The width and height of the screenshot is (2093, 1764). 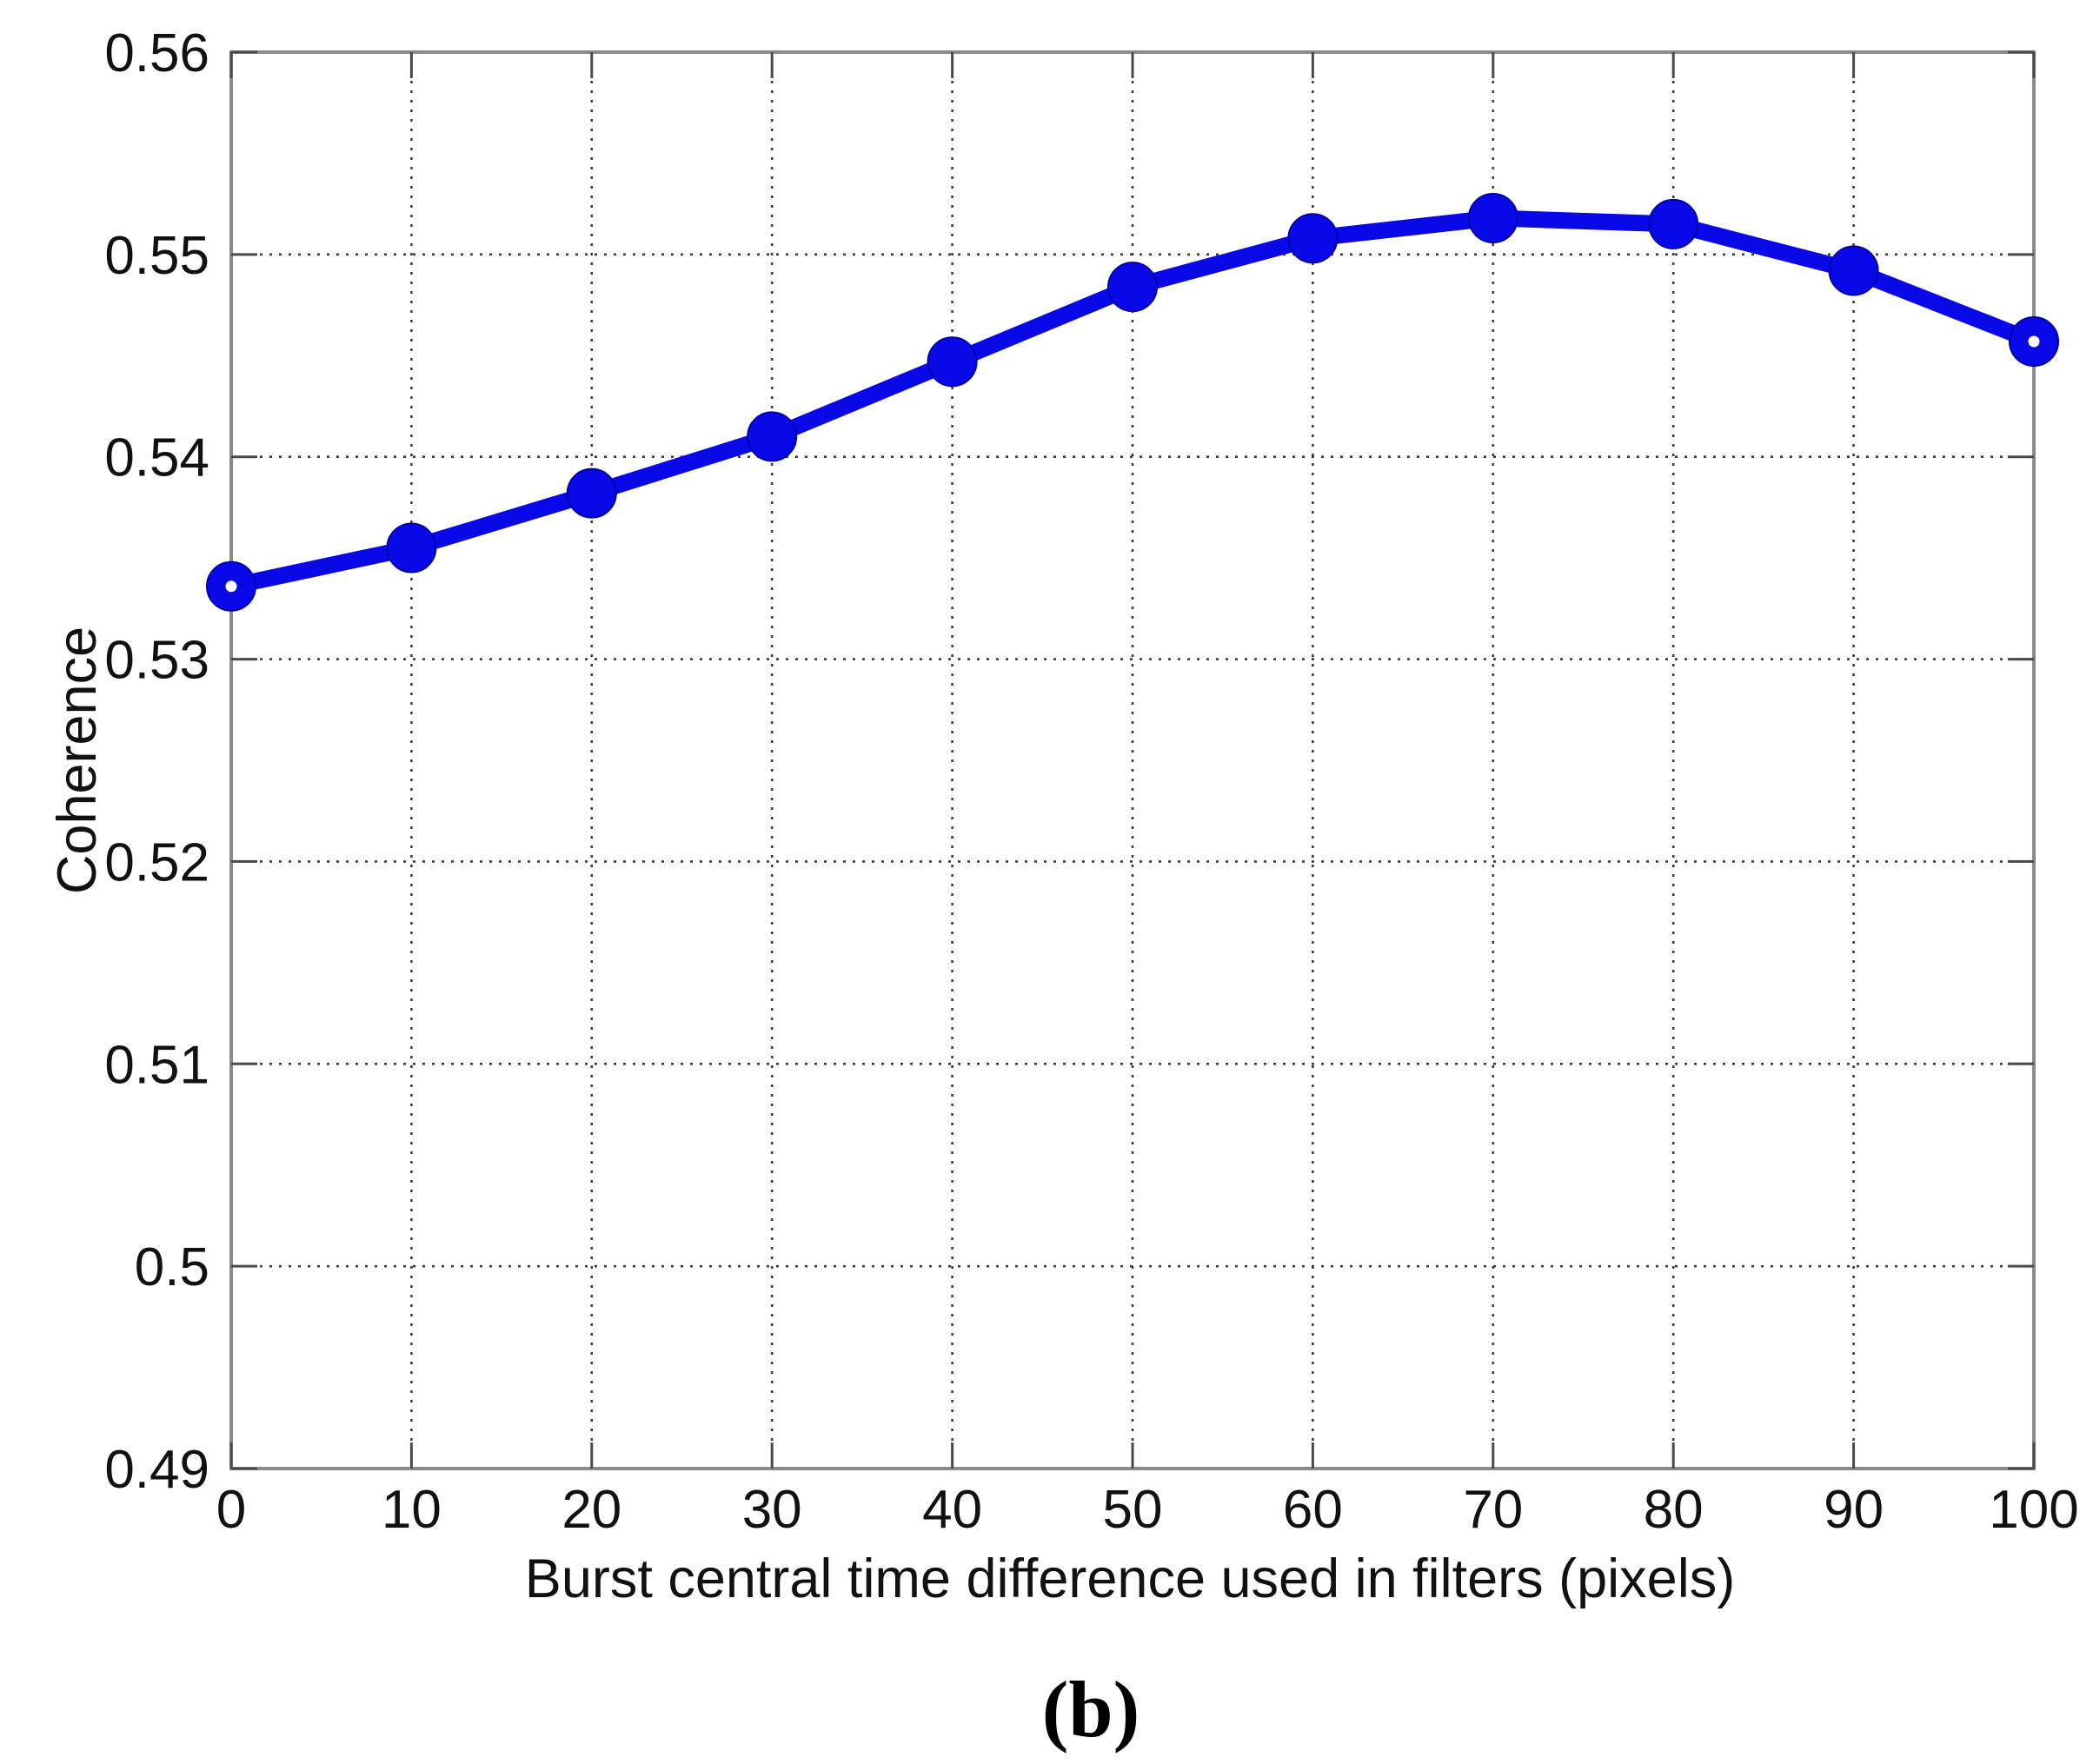 I want to click on data-point-hole-x100, so click(x=2034, y=341).